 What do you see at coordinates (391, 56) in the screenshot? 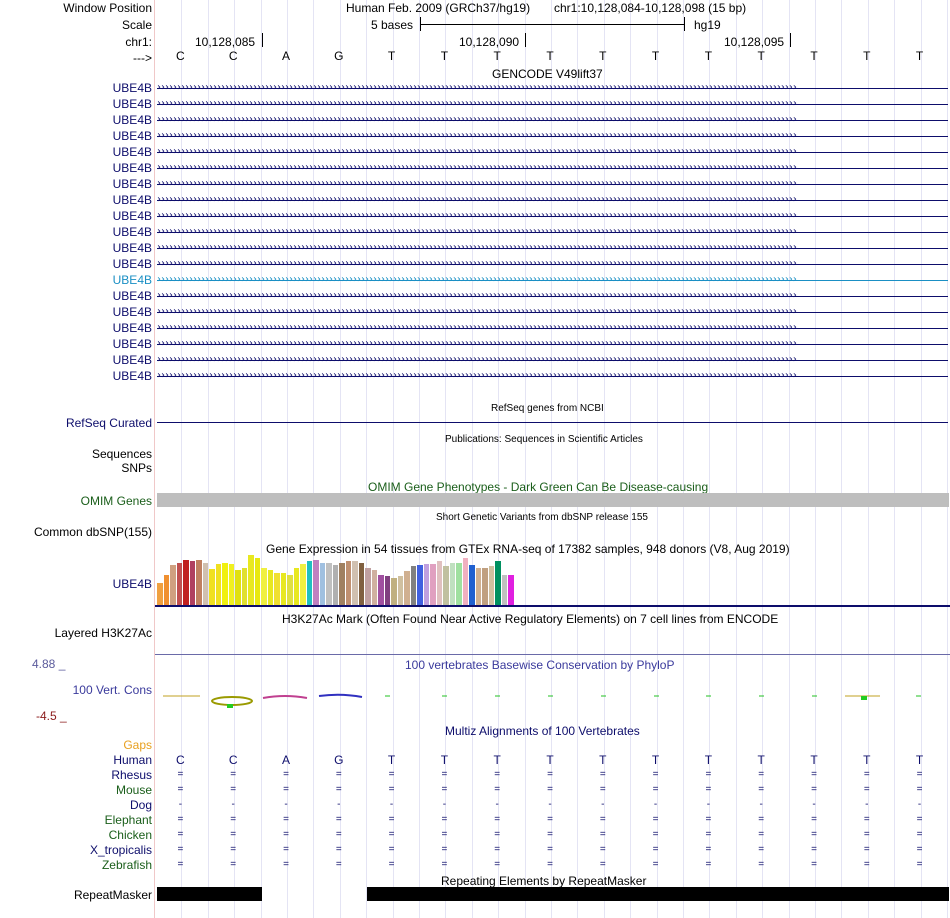
I see `base-5: T` at bounding box center [391, 56].